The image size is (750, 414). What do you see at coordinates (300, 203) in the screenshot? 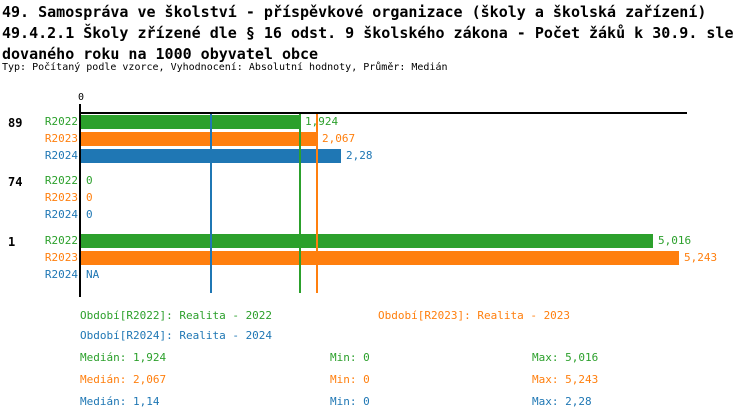
I see `median-line-r2022` at bounding box center [300, 203].